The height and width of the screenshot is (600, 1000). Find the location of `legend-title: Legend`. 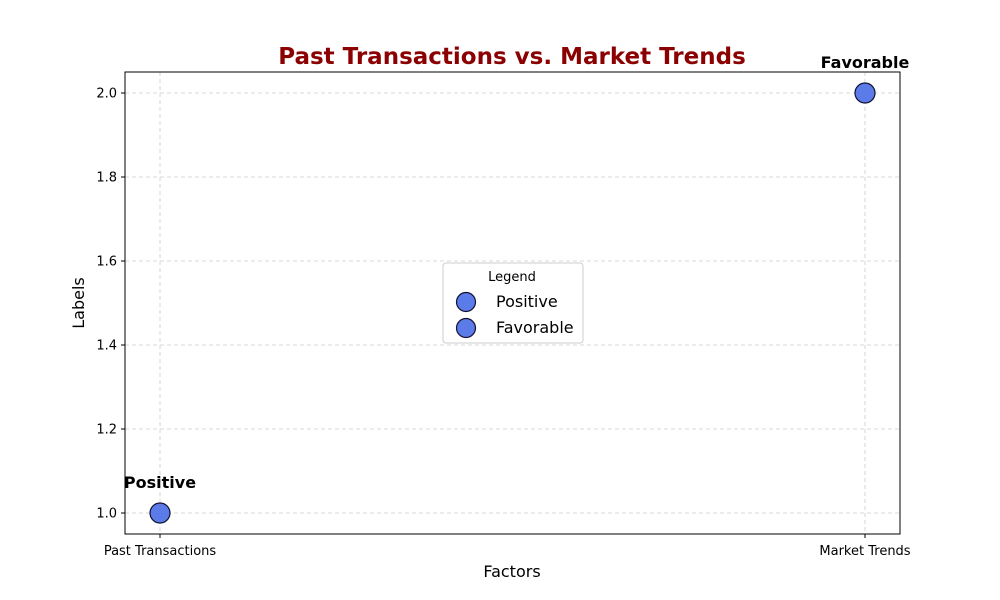

legend-title: Legend is located at coordinates (512, 277).